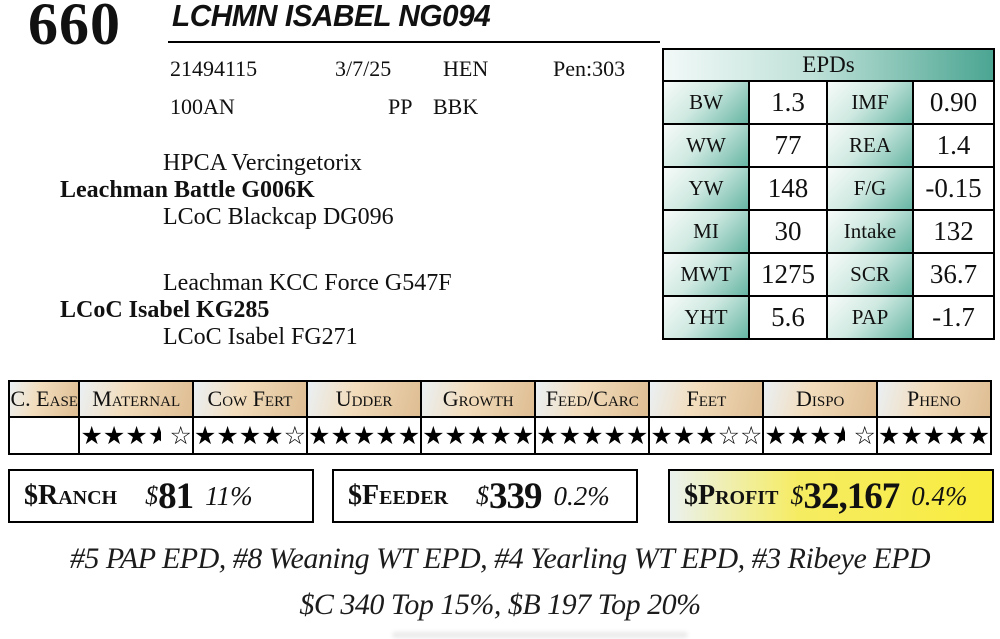  Describe the element at coordinates (933, 399) in the screenshot. I see `trait-header-pheno: Pheno` at that location.